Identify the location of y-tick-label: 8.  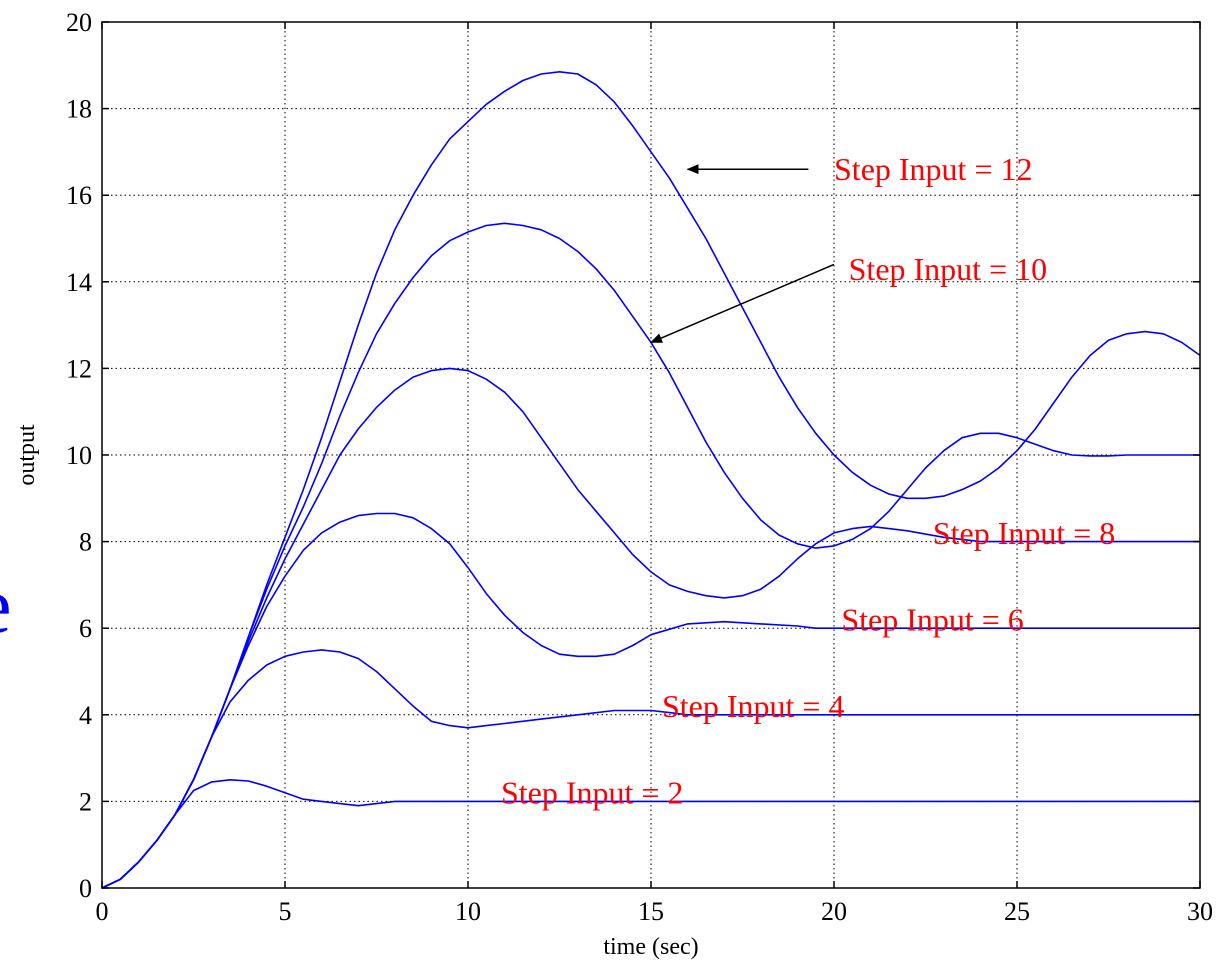
(85, 542).